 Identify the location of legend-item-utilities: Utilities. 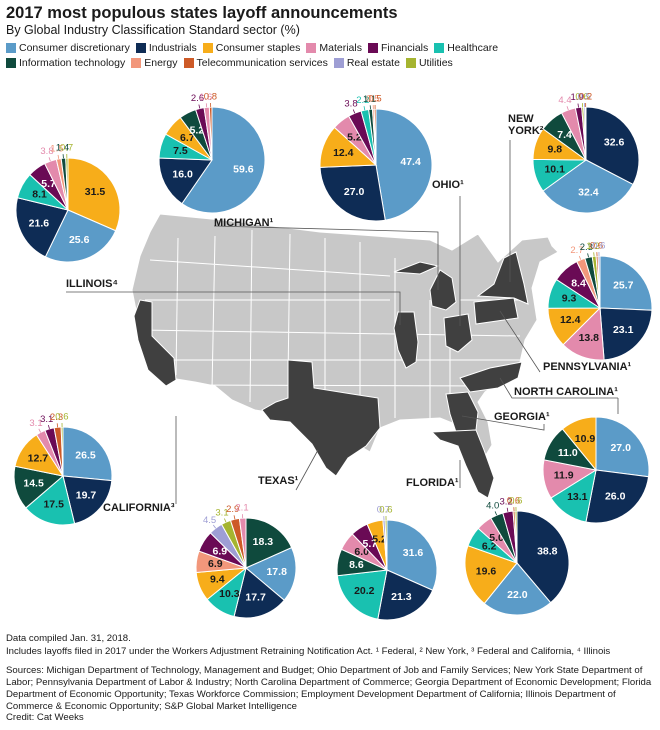
(429, 63).